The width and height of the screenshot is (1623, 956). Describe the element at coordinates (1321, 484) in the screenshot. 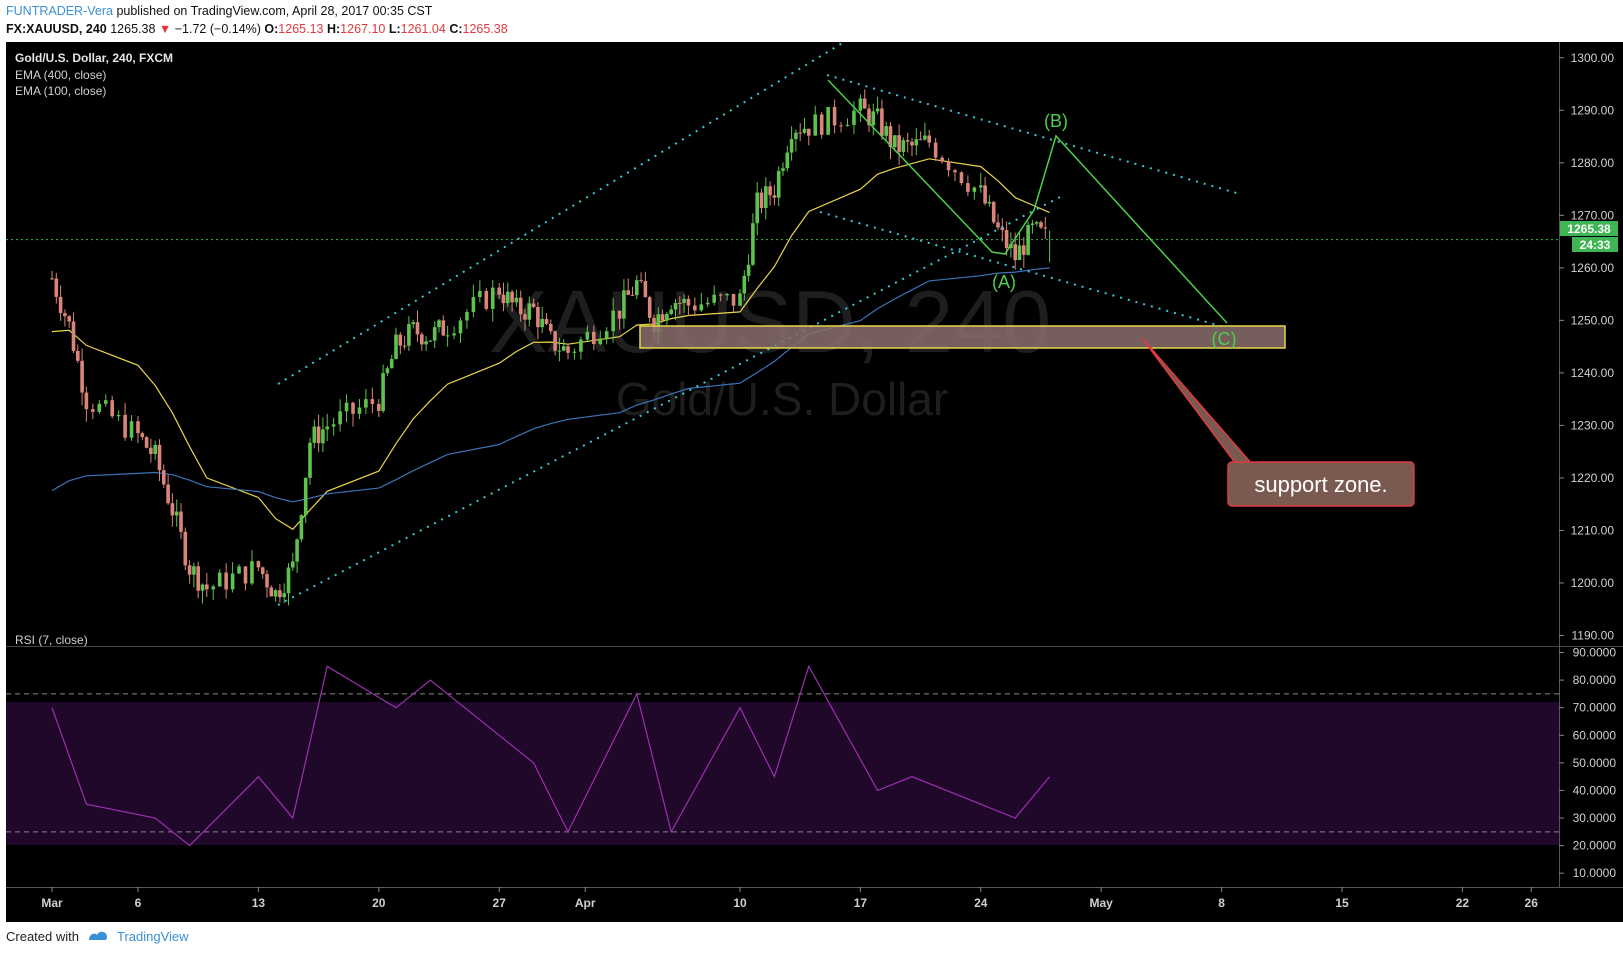

I see `callout-box` at that location.